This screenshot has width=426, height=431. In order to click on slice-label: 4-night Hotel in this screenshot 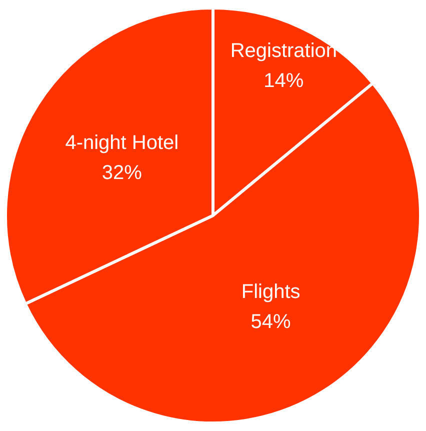, I will do `click(122, 143)`.